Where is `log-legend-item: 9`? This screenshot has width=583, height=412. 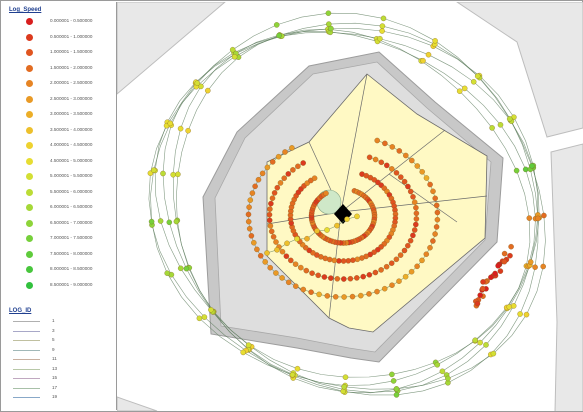 log-legend-item: 9 is located at coordinates (58, 351).